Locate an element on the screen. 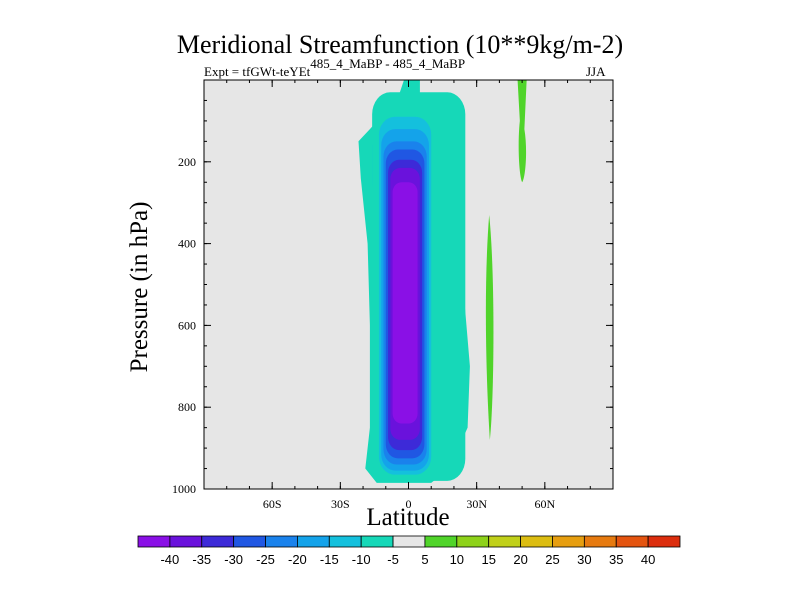 The height and width of the screenshot is (600, 800). colorbar-label: 5 is located at coordinates (424, 559).